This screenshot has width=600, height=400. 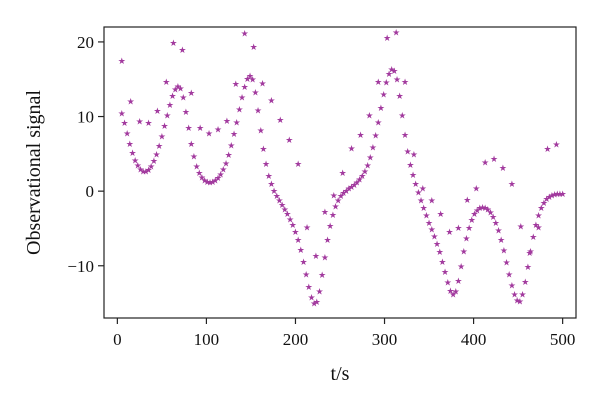 What do you see at coordinates (90, 191) in the screenshot?
I see `y-tick-label: 0` at bounding box center [90, 191].